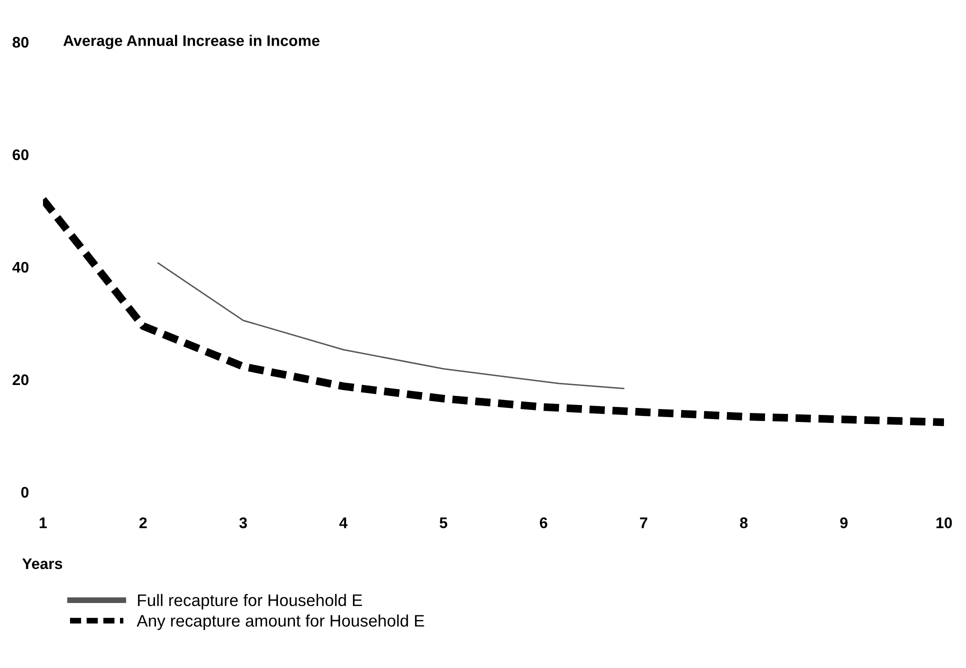 The height and width of the screenshot is (668, 966). I want to click on y-tick-label: 60, so click(20, 154).